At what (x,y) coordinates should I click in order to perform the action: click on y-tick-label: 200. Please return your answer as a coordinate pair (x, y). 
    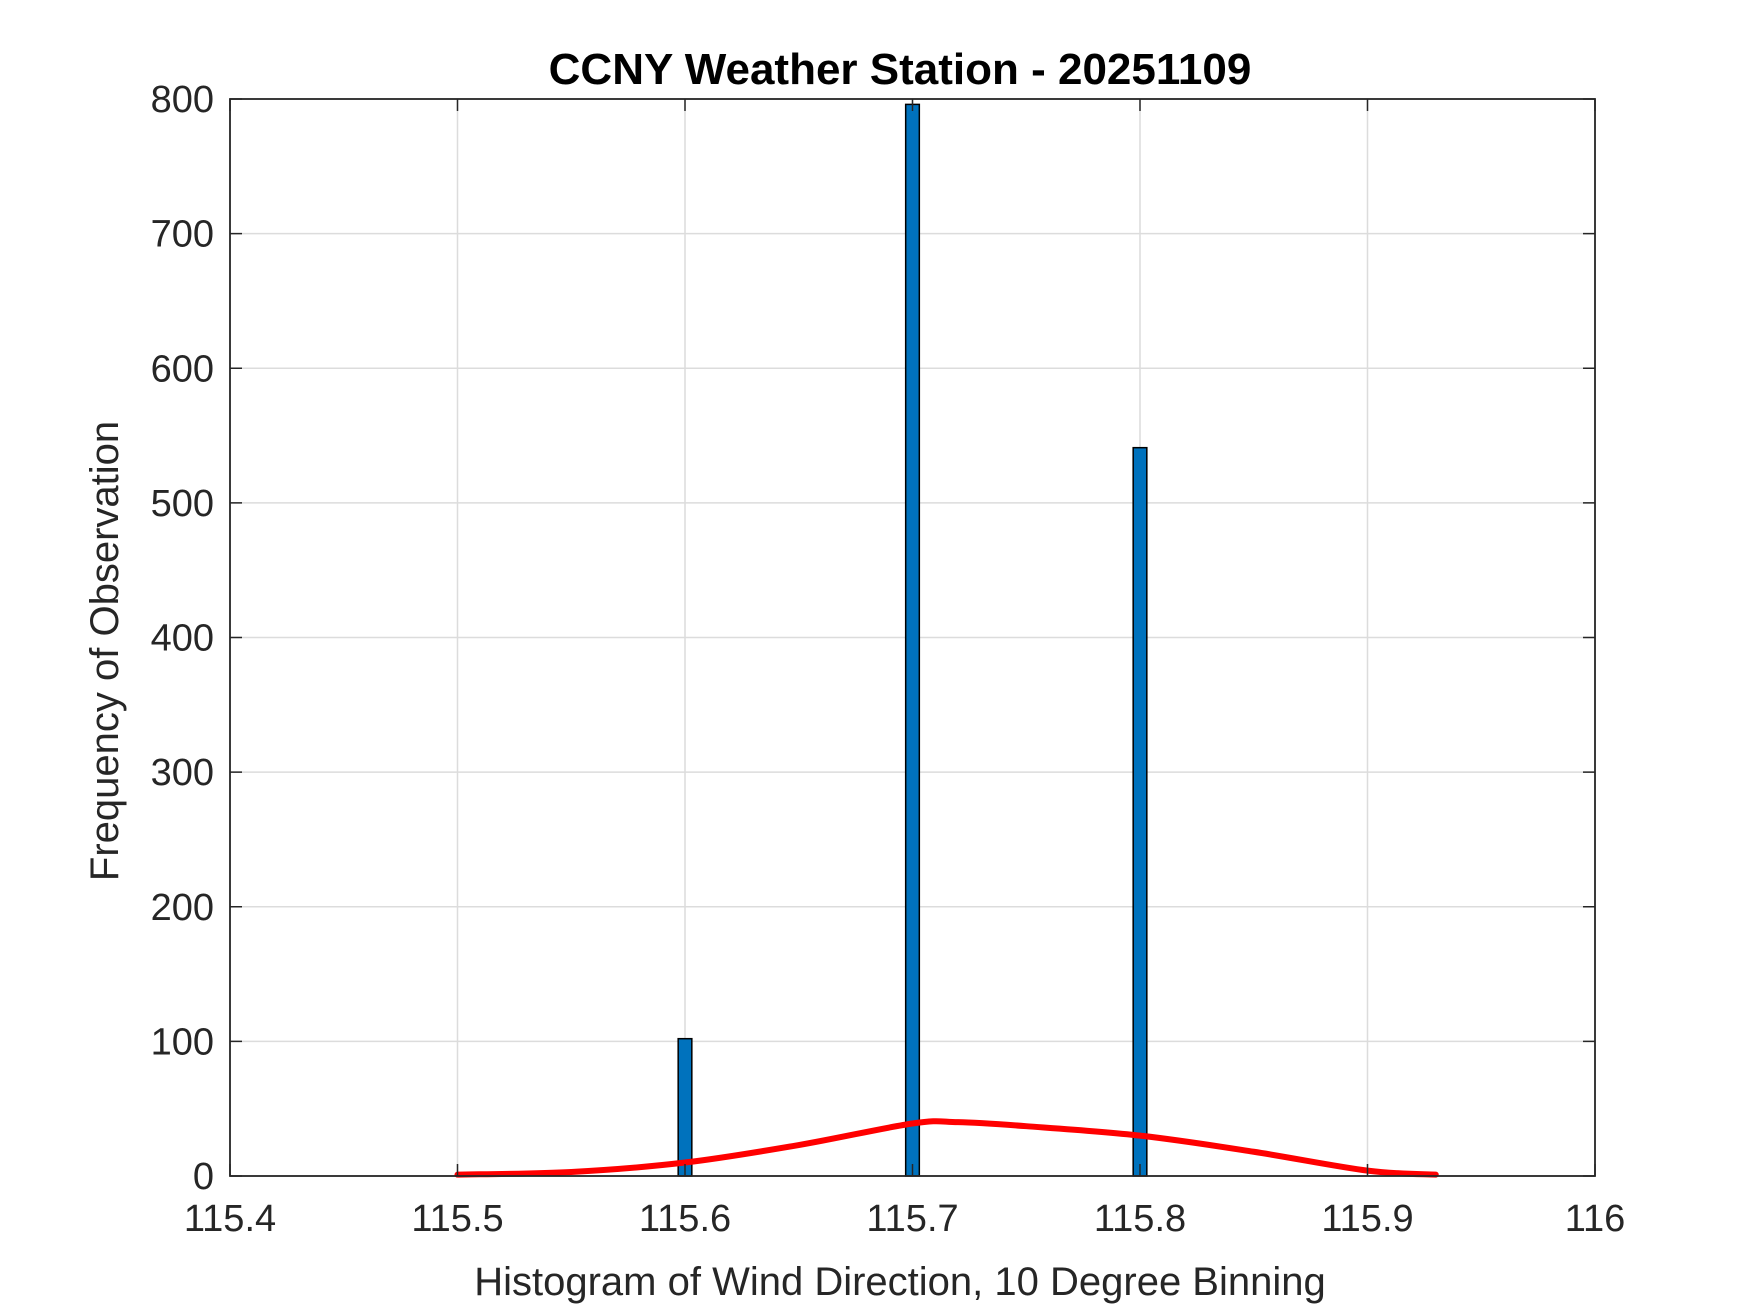
    Looking at the image, I should click on (182, 908).